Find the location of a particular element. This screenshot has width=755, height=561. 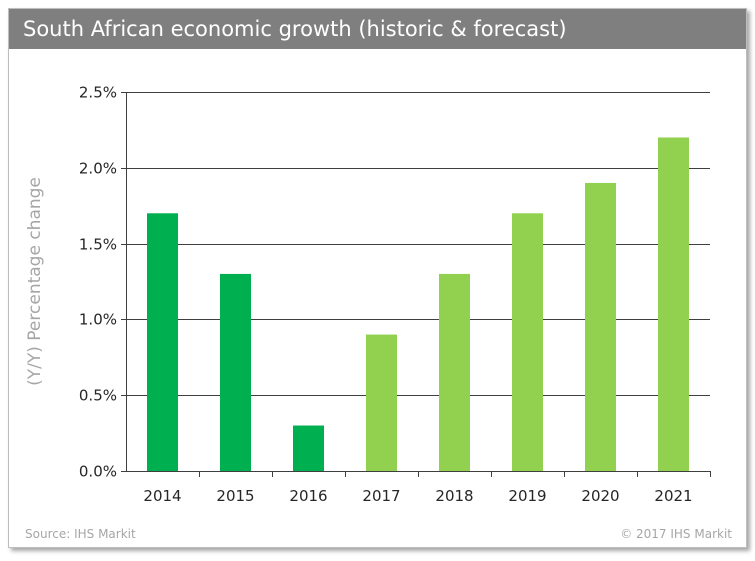

x-tick-label: 2018 is located at coordinates (454, 496).